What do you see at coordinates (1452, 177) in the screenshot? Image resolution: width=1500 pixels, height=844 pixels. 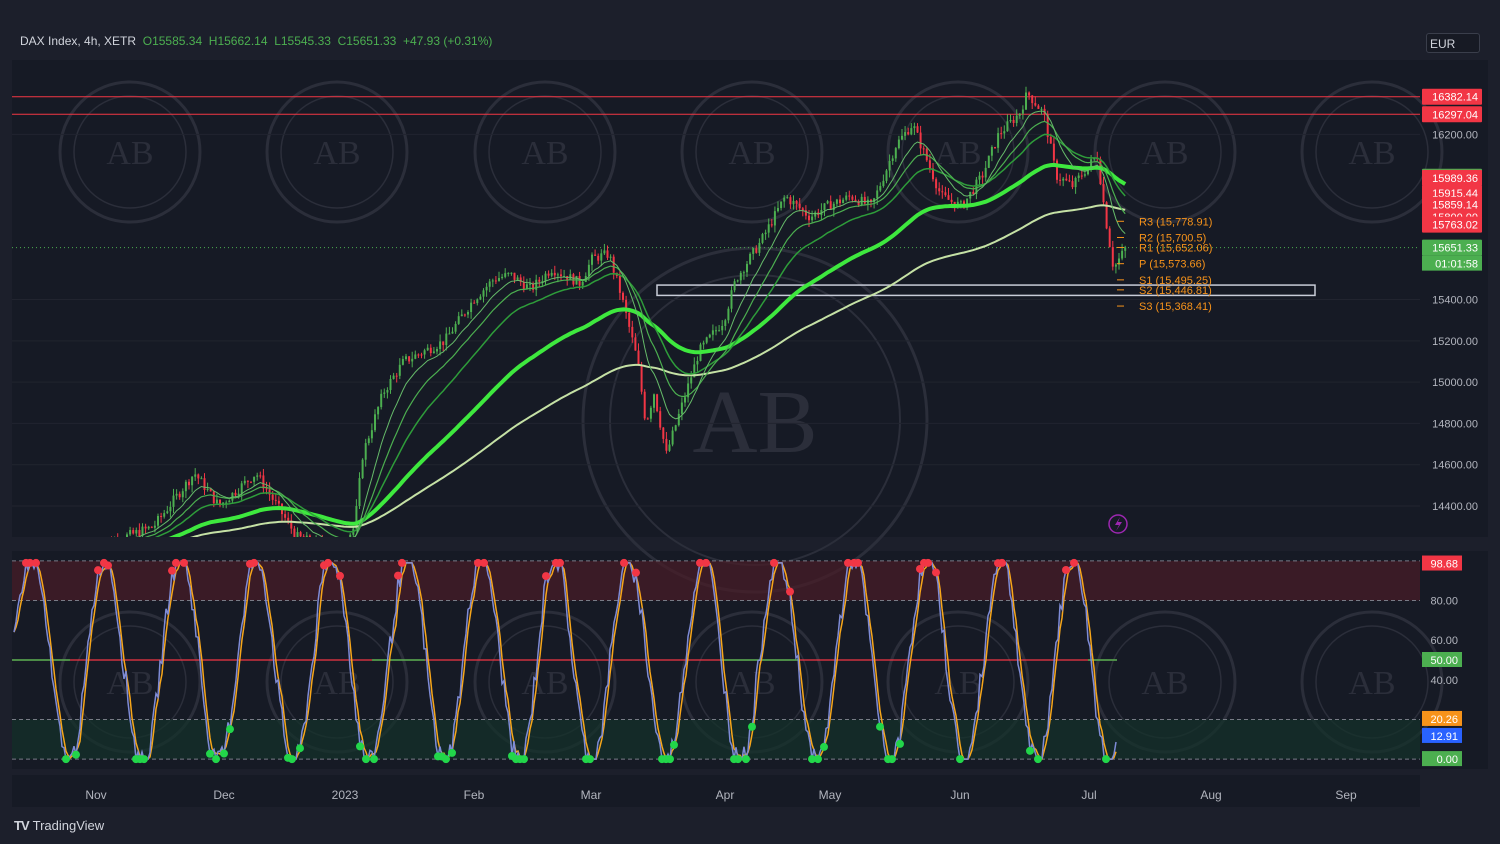 I see `price-tag: 15989.36` at bounding box center [1452, 177].